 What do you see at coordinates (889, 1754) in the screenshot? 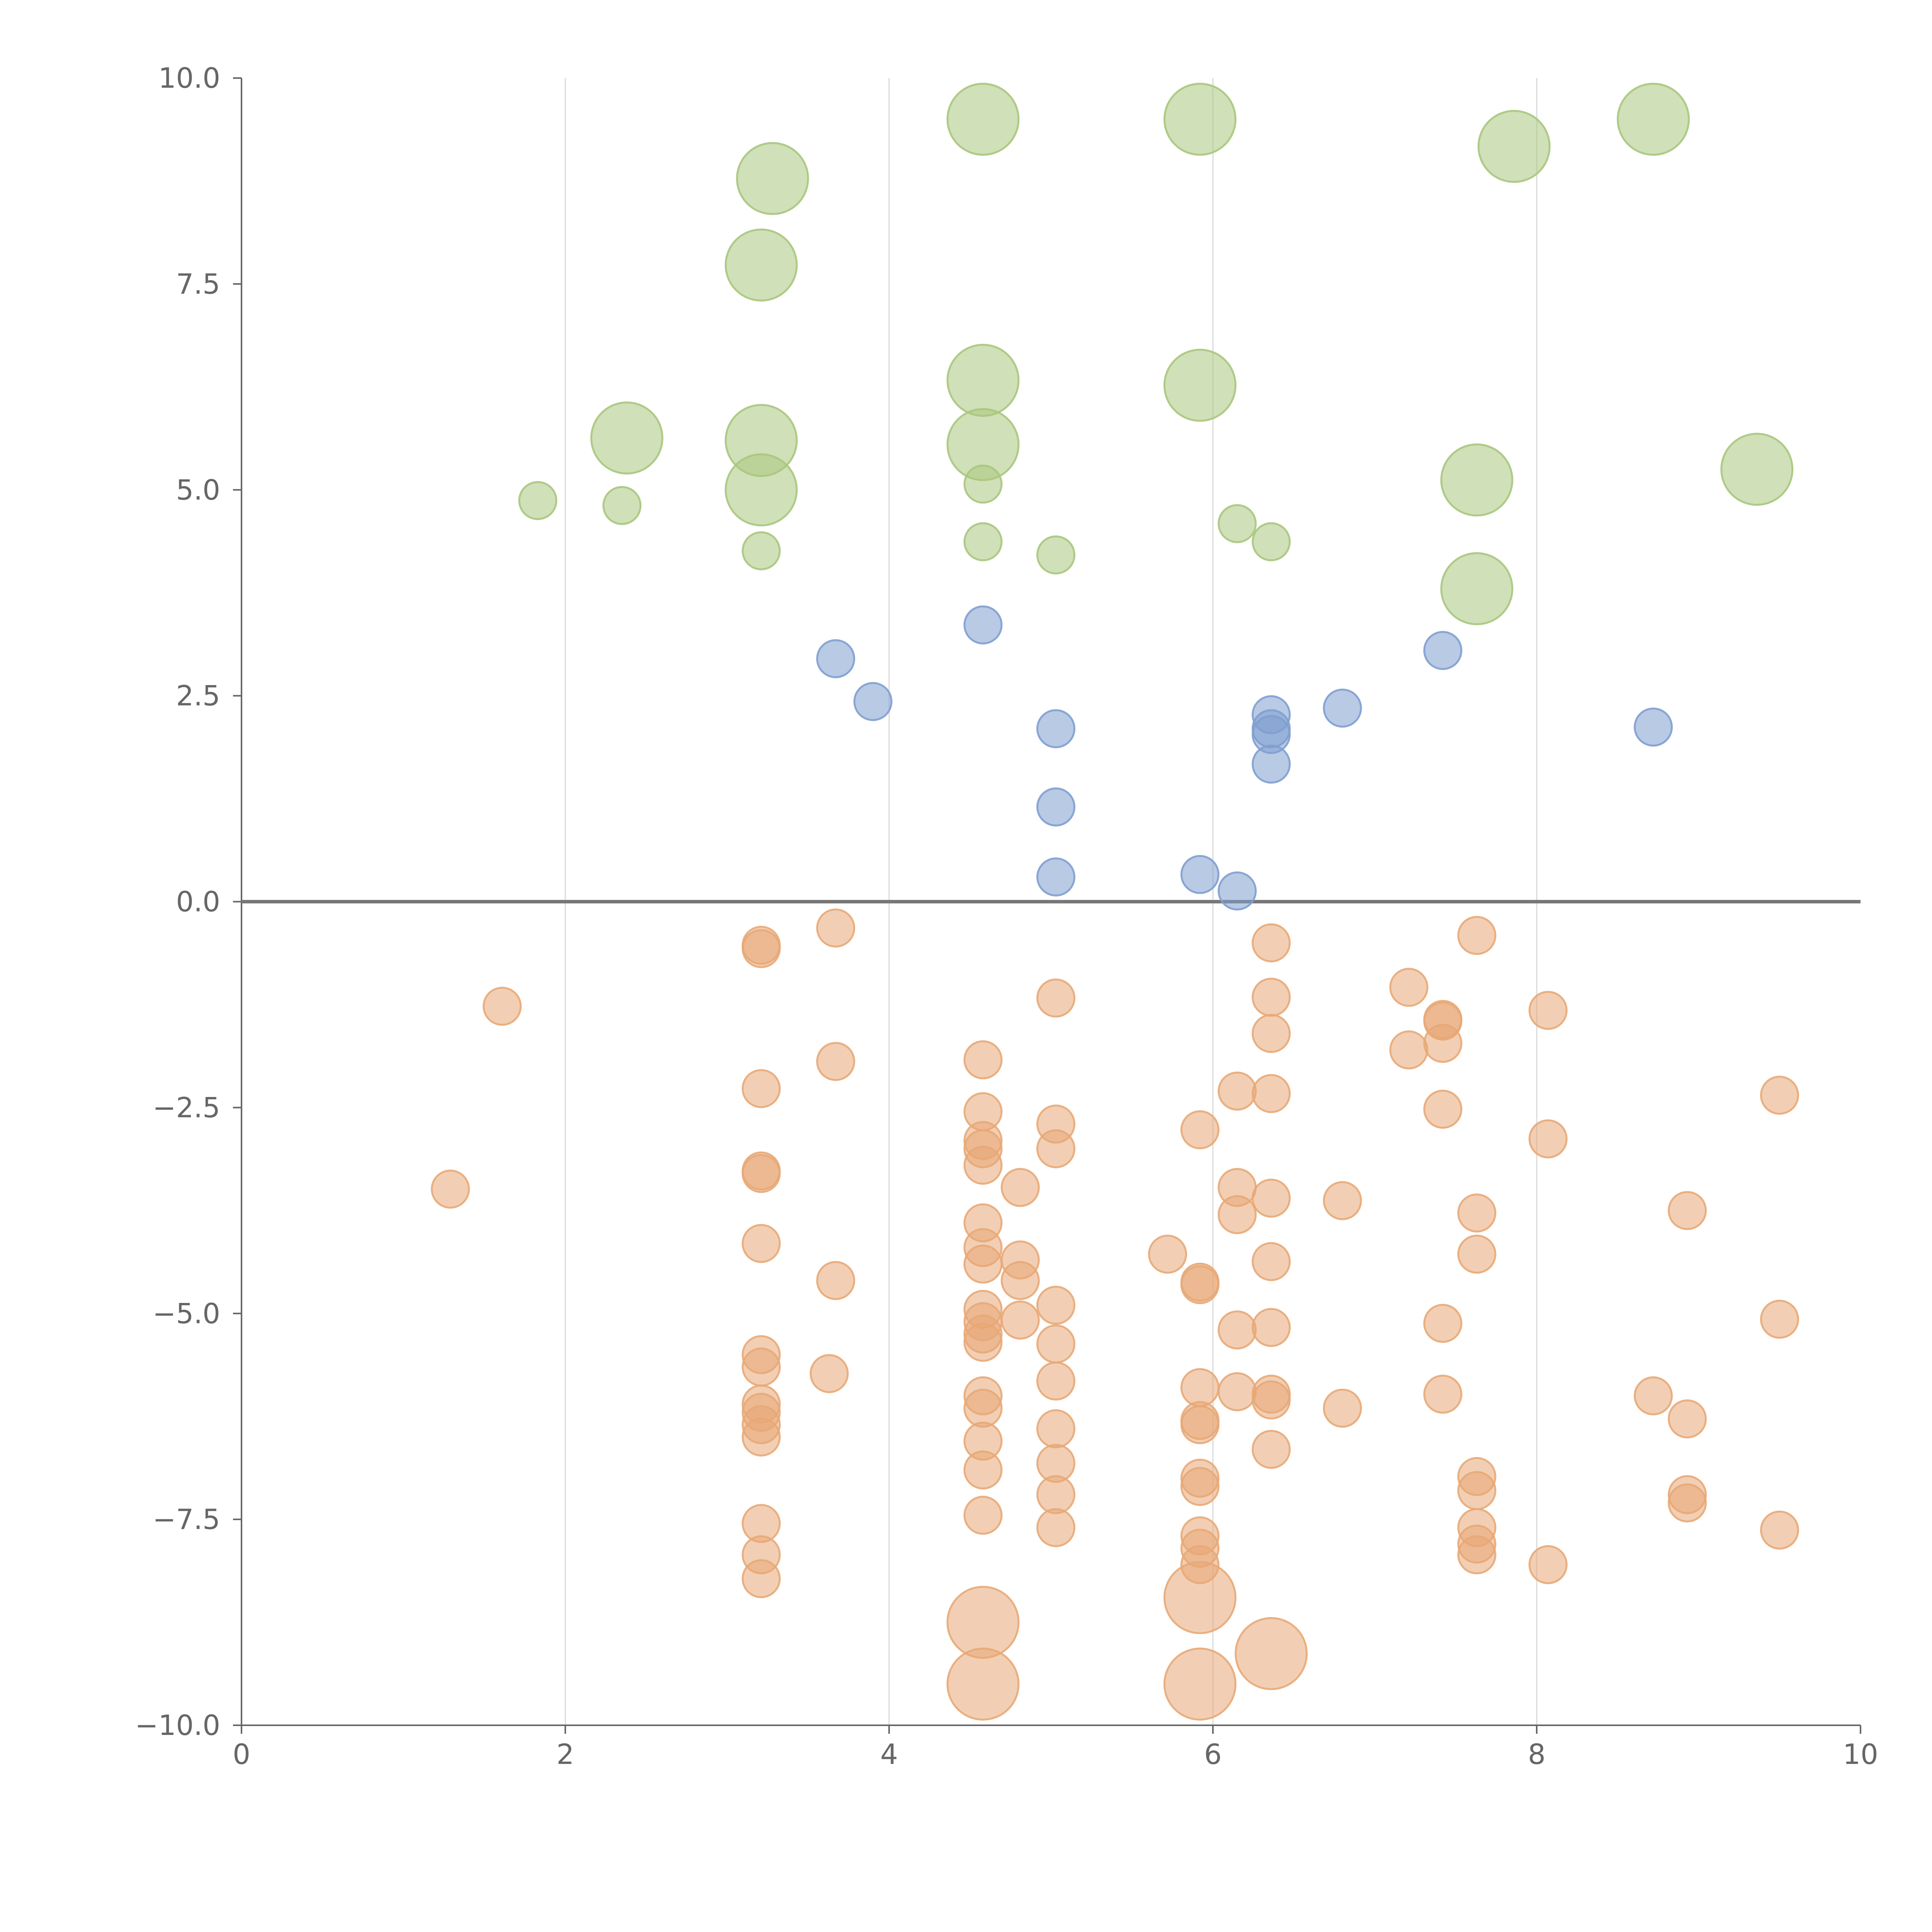
I see `x-tick-label: 4` at bounding box center [889, 1754].